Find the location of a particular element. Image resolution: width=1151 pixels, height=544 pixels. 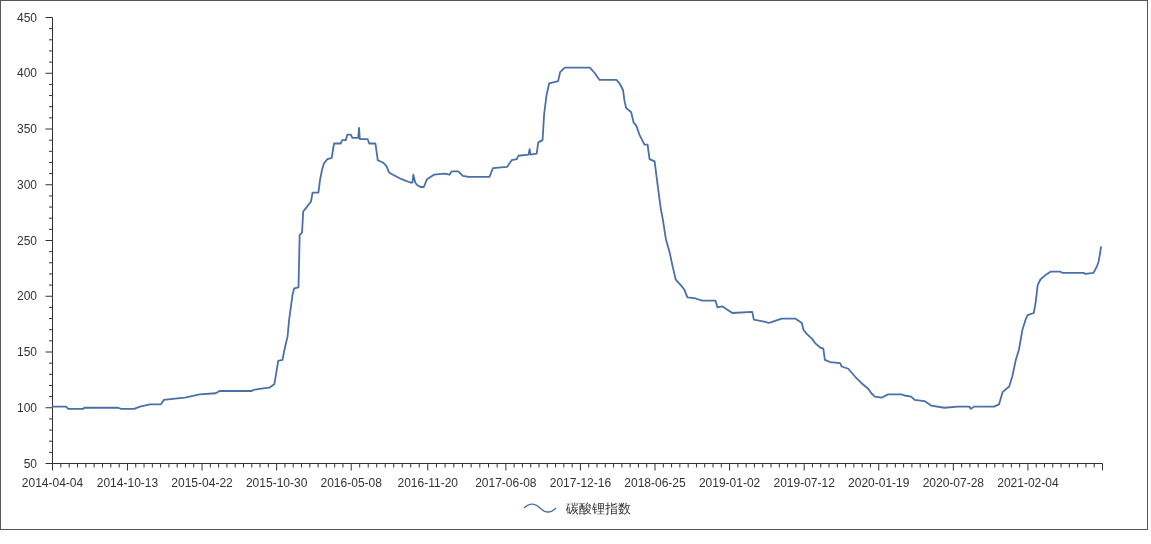

x-tick-label: 2018-06-25 is located at coordinates (655, 483).